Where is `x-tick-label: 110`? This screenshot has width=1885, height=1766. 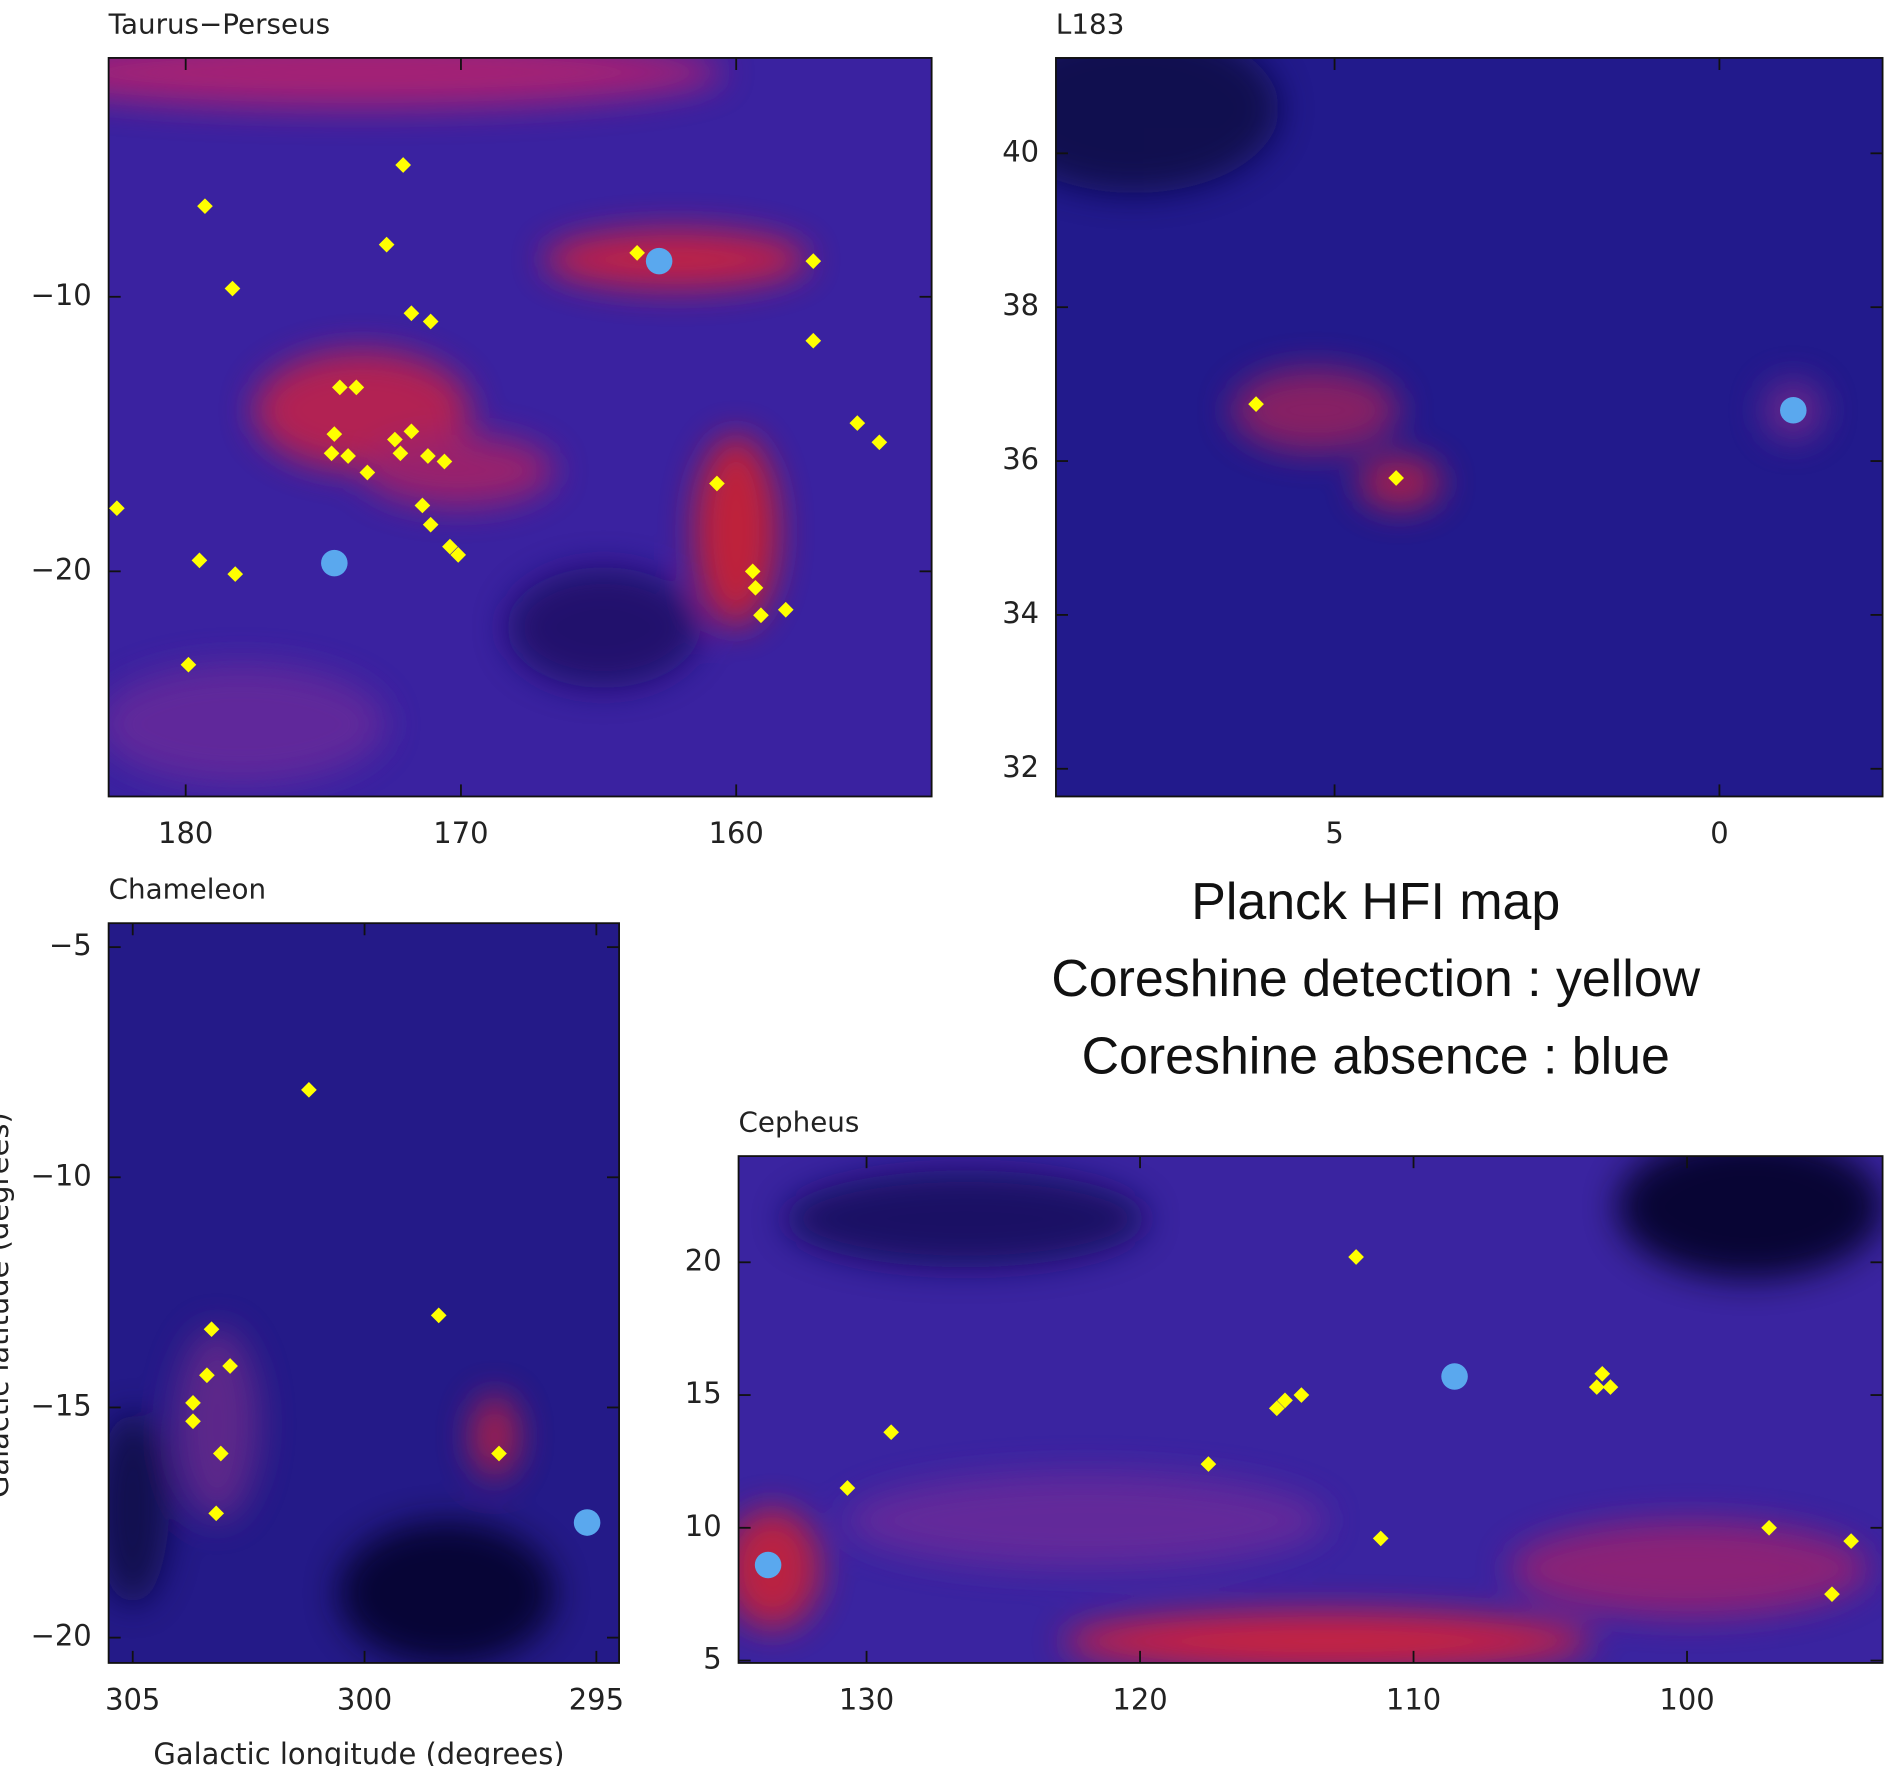 x-tick-label: 110 is located at coordinates (1413, 1700).